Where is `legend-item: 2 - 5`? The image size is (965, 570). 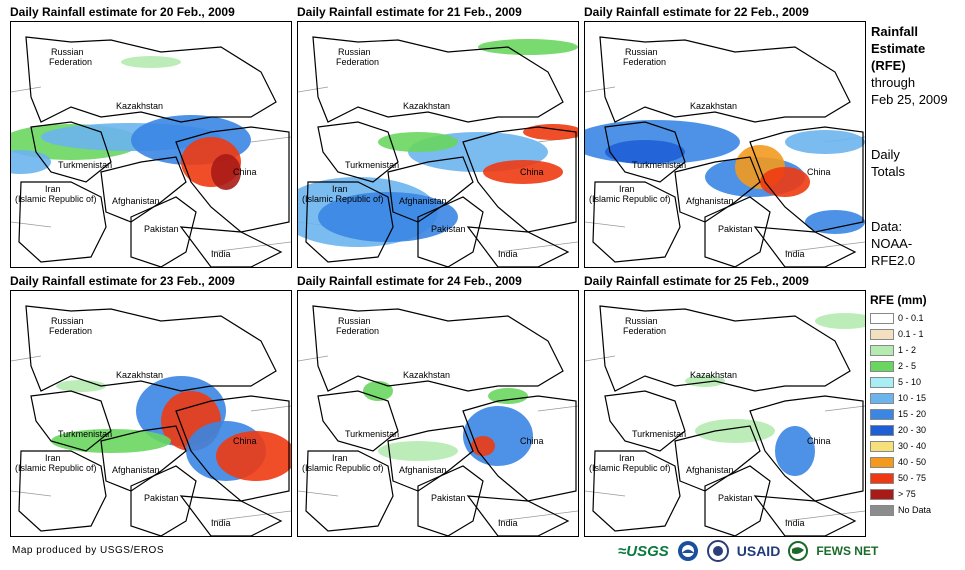
legend-item: 2 - 5 is located at coordinates (917, 366).